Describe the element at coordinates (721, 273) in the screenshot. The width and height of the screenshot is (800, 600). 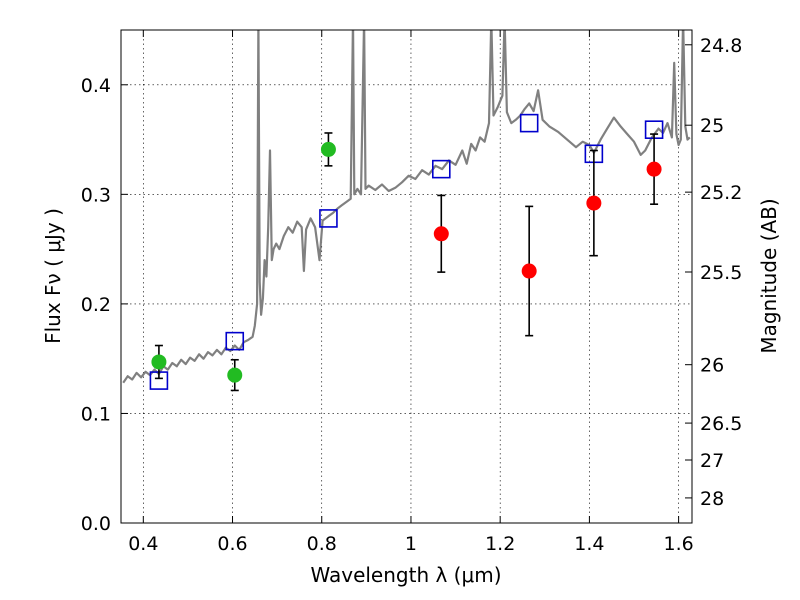
I see `y2-tick-label: 25.5` at that location.